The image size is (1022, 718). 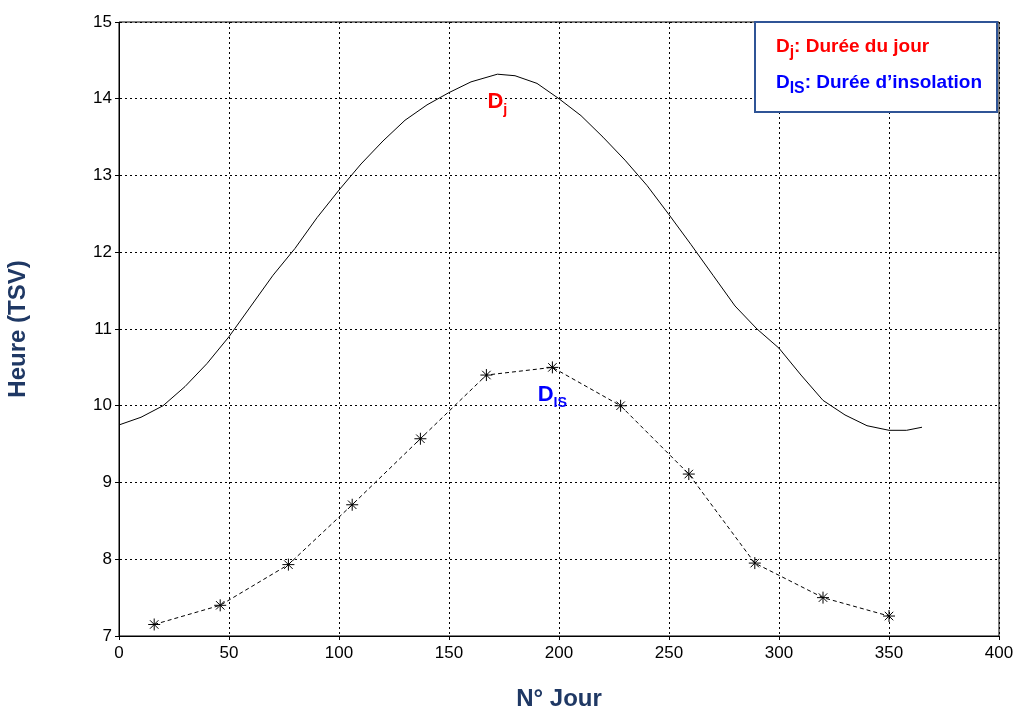 I want to click on y-tick-label: 8, so click(x=107, y=558).